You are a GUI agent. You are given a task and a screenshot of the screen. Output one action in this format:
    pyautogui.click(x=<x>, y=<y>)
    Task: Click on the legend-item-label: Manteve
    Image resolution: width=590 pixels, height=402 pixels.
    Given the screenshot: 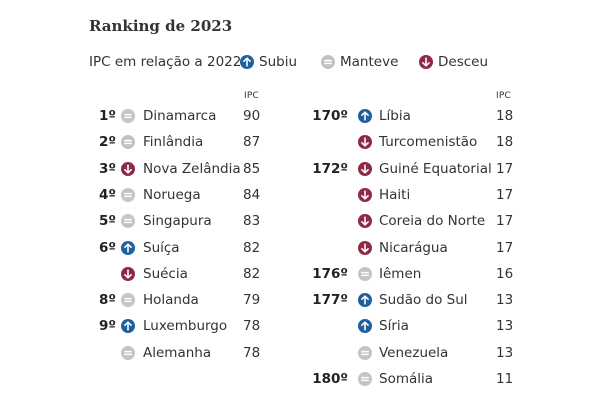 What is the action you would take?
    pyautogui.click(x=369, y=62)
    